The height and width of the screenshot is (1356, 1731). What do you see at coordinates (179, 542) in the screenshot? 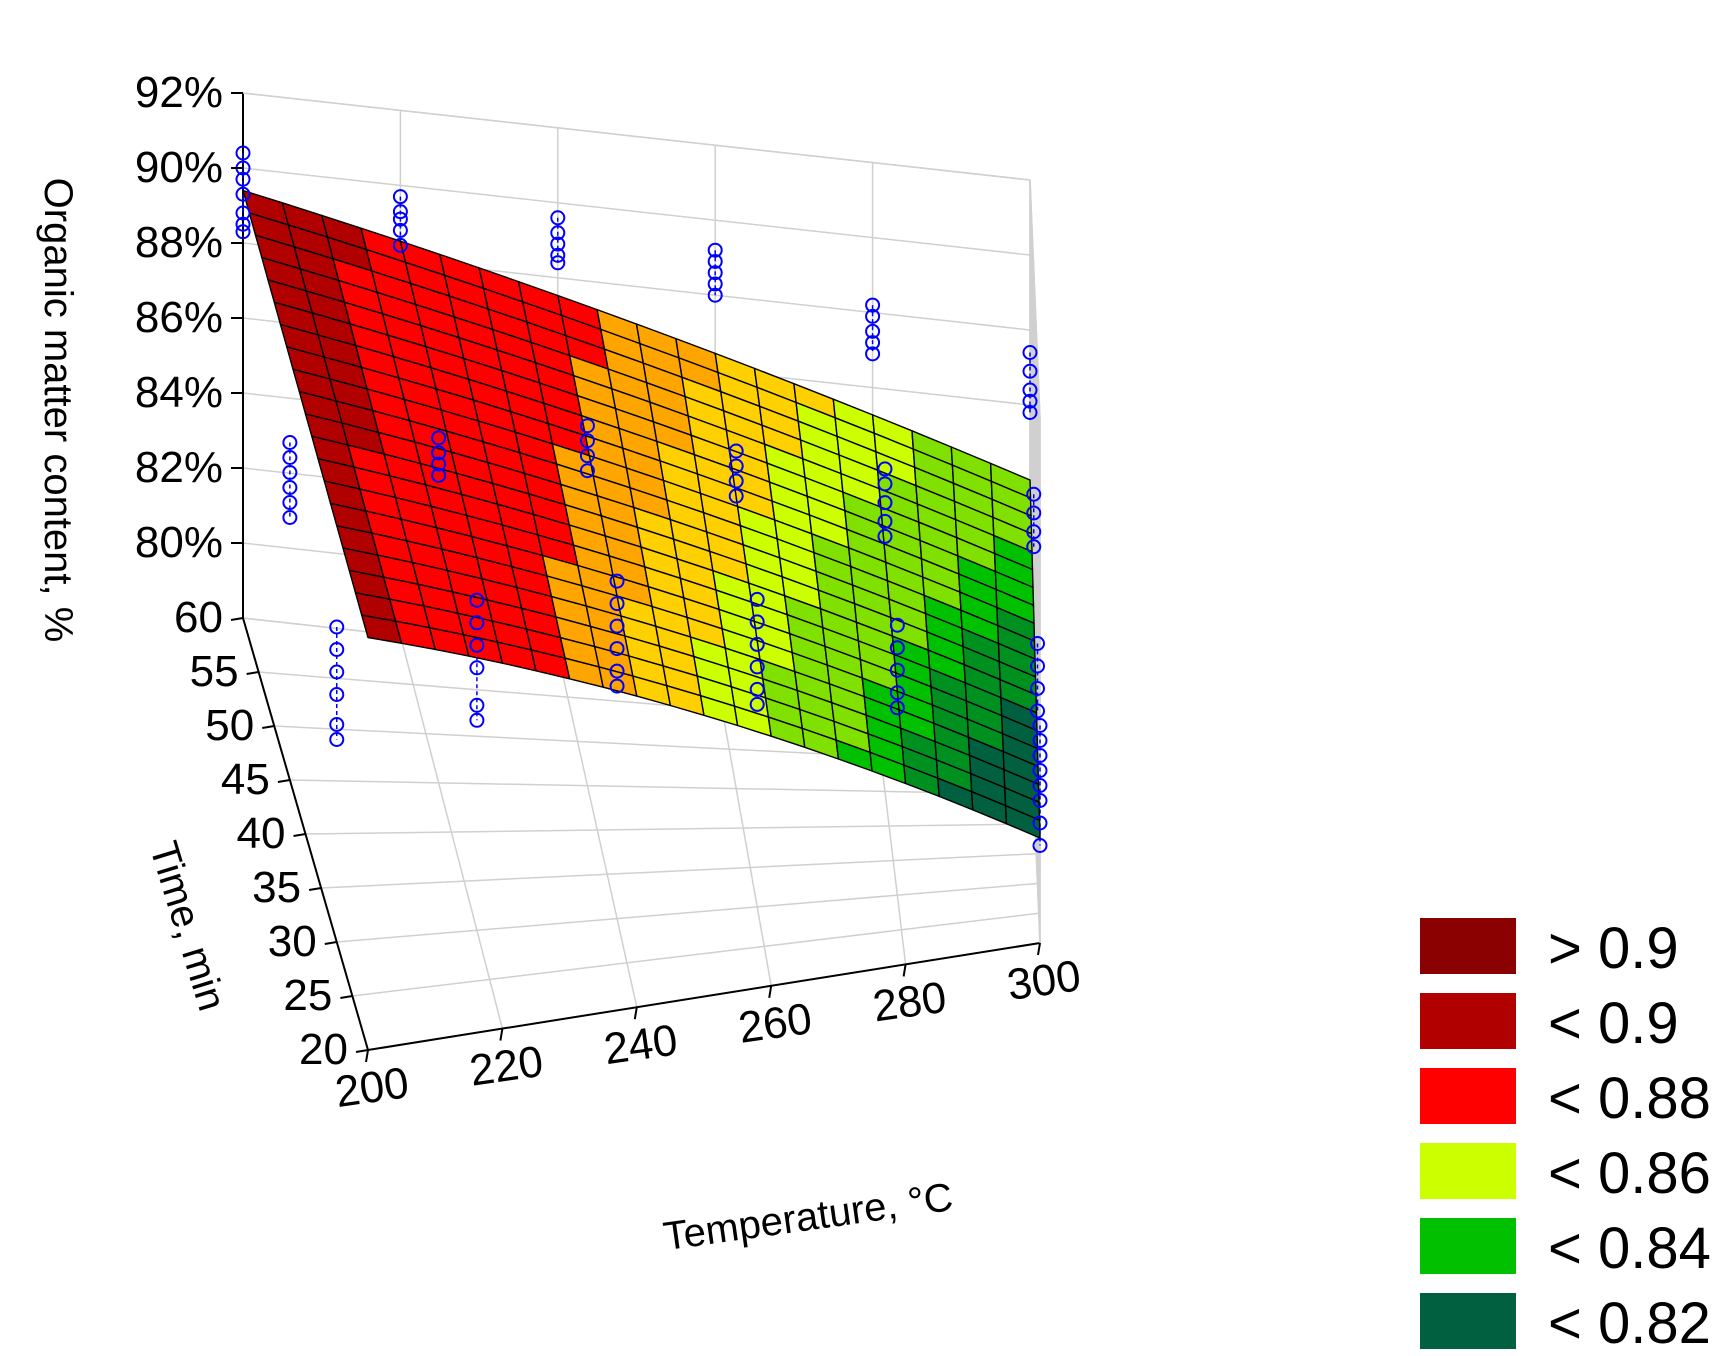
I see `z-tick-label: 80%` at bounding box center [179, 542].